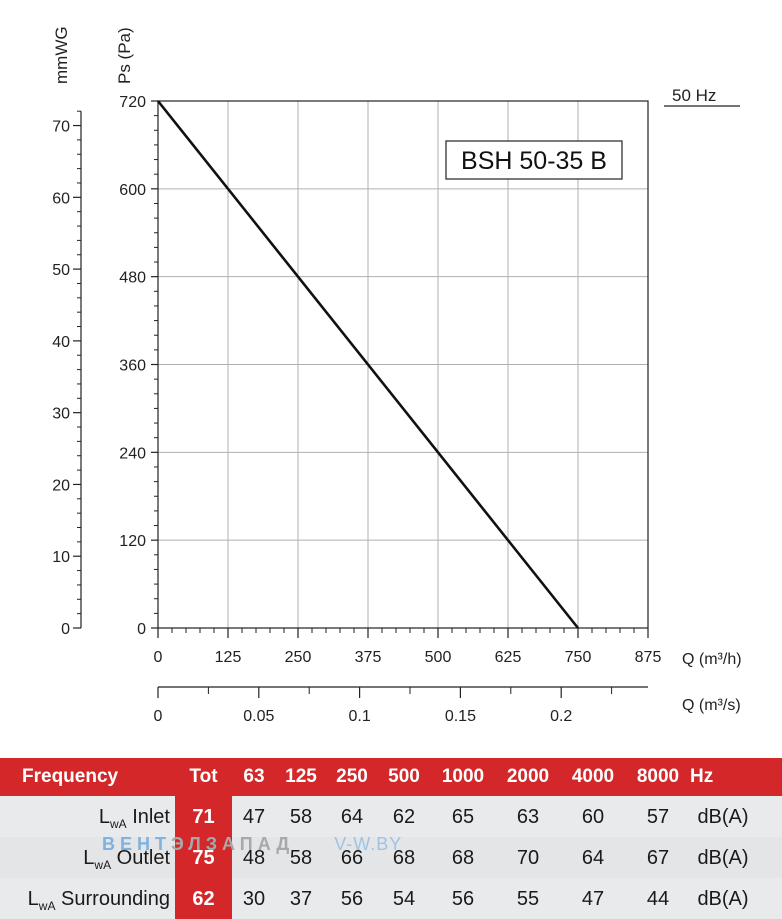 The width and height of the screenshot is (782, 919). Describe the element at coordinates (658, 899) in the screenshot. I see `band-value: 44` at that location.